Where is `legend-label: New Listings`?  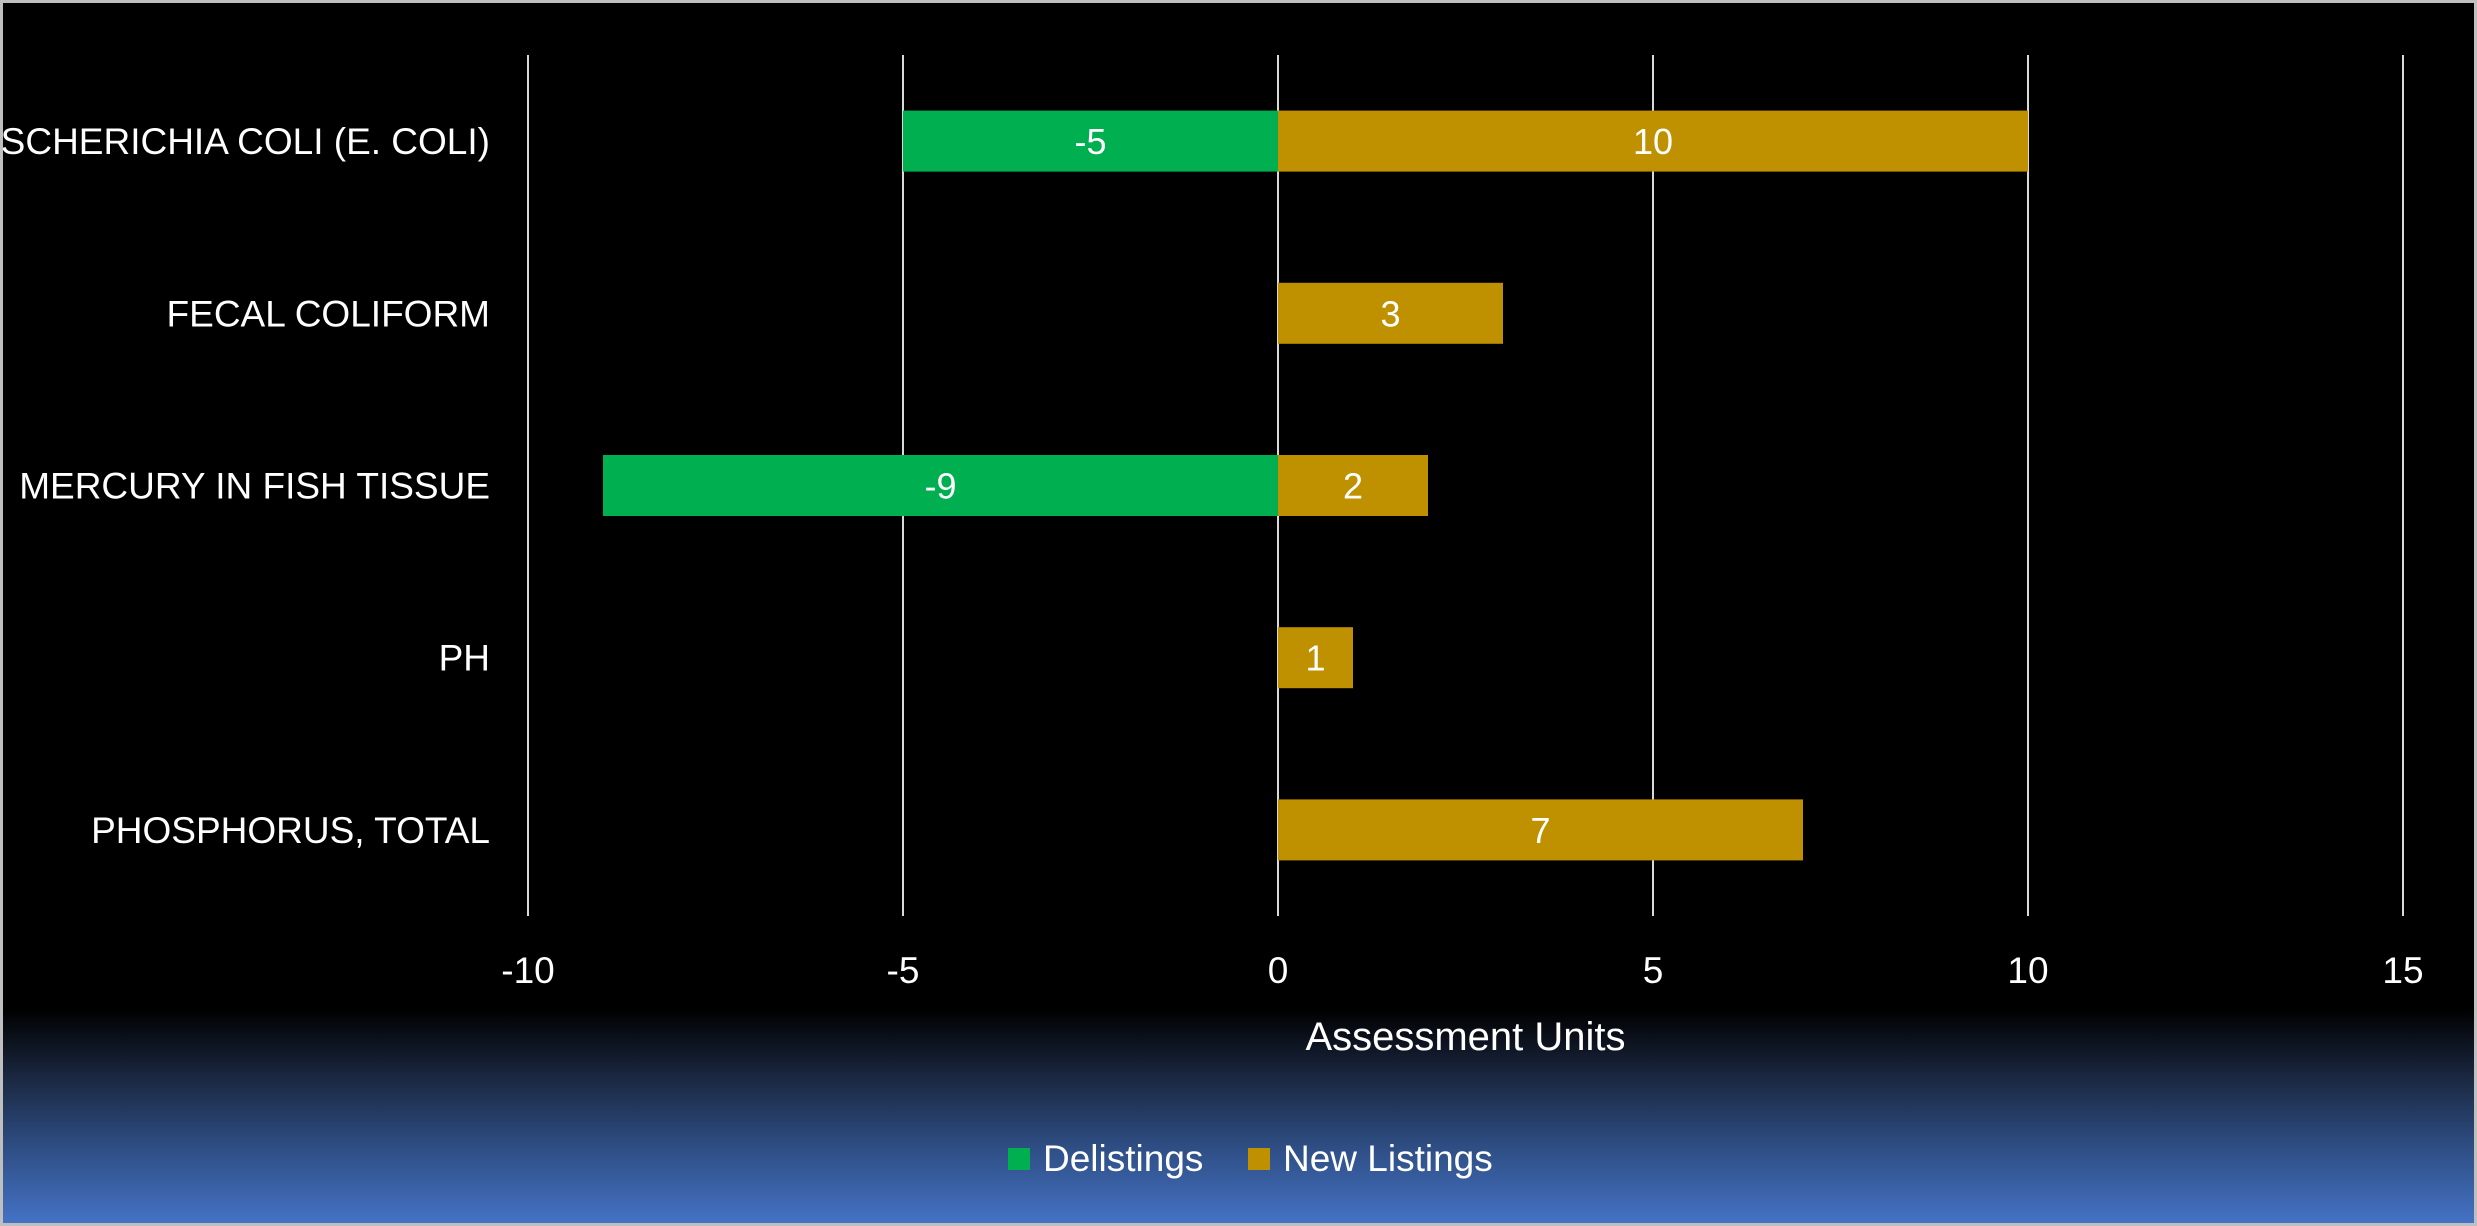 legend-label: New Listings is located at coordinates (1388, 1158).